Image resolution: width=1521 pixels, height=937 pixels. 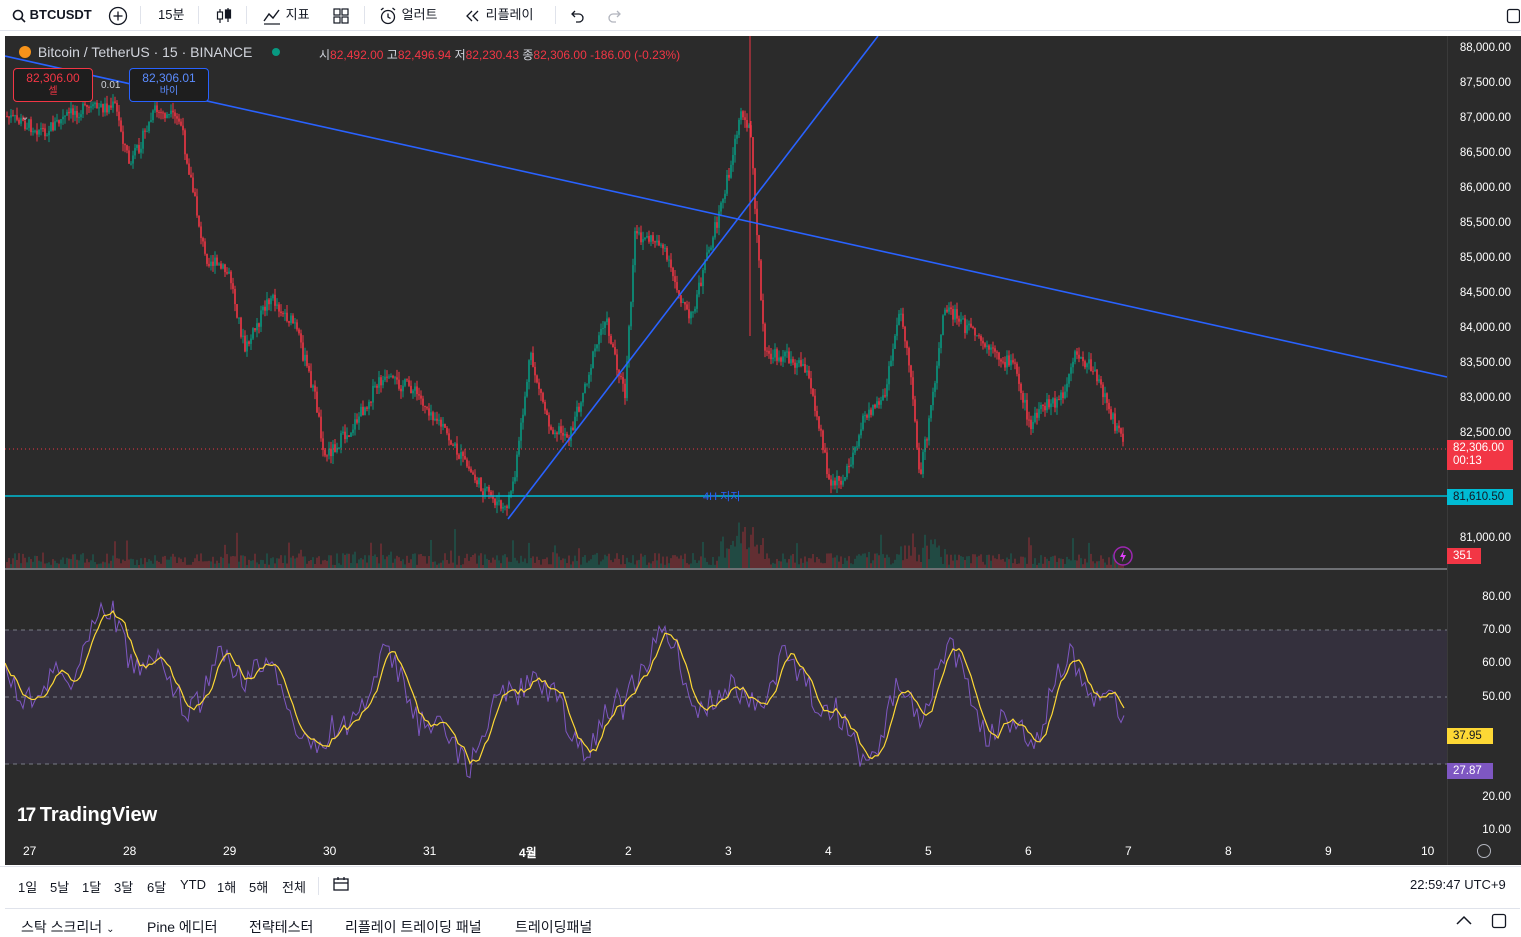 I want to click on range-1y: 1해, so click(x=227, y=887).